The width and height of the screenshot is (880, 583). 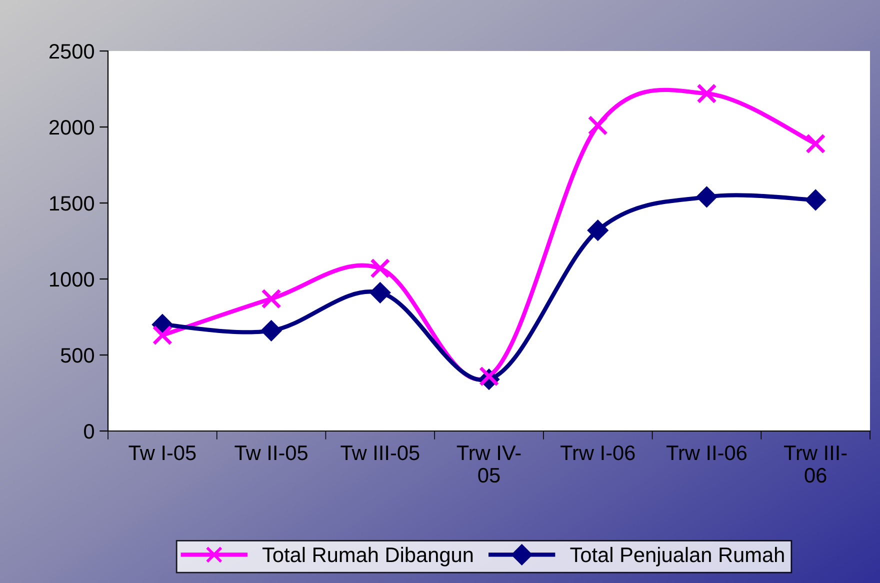 I want to click on x-tick-label: Trw III- 06, so click(x=815, y=464).